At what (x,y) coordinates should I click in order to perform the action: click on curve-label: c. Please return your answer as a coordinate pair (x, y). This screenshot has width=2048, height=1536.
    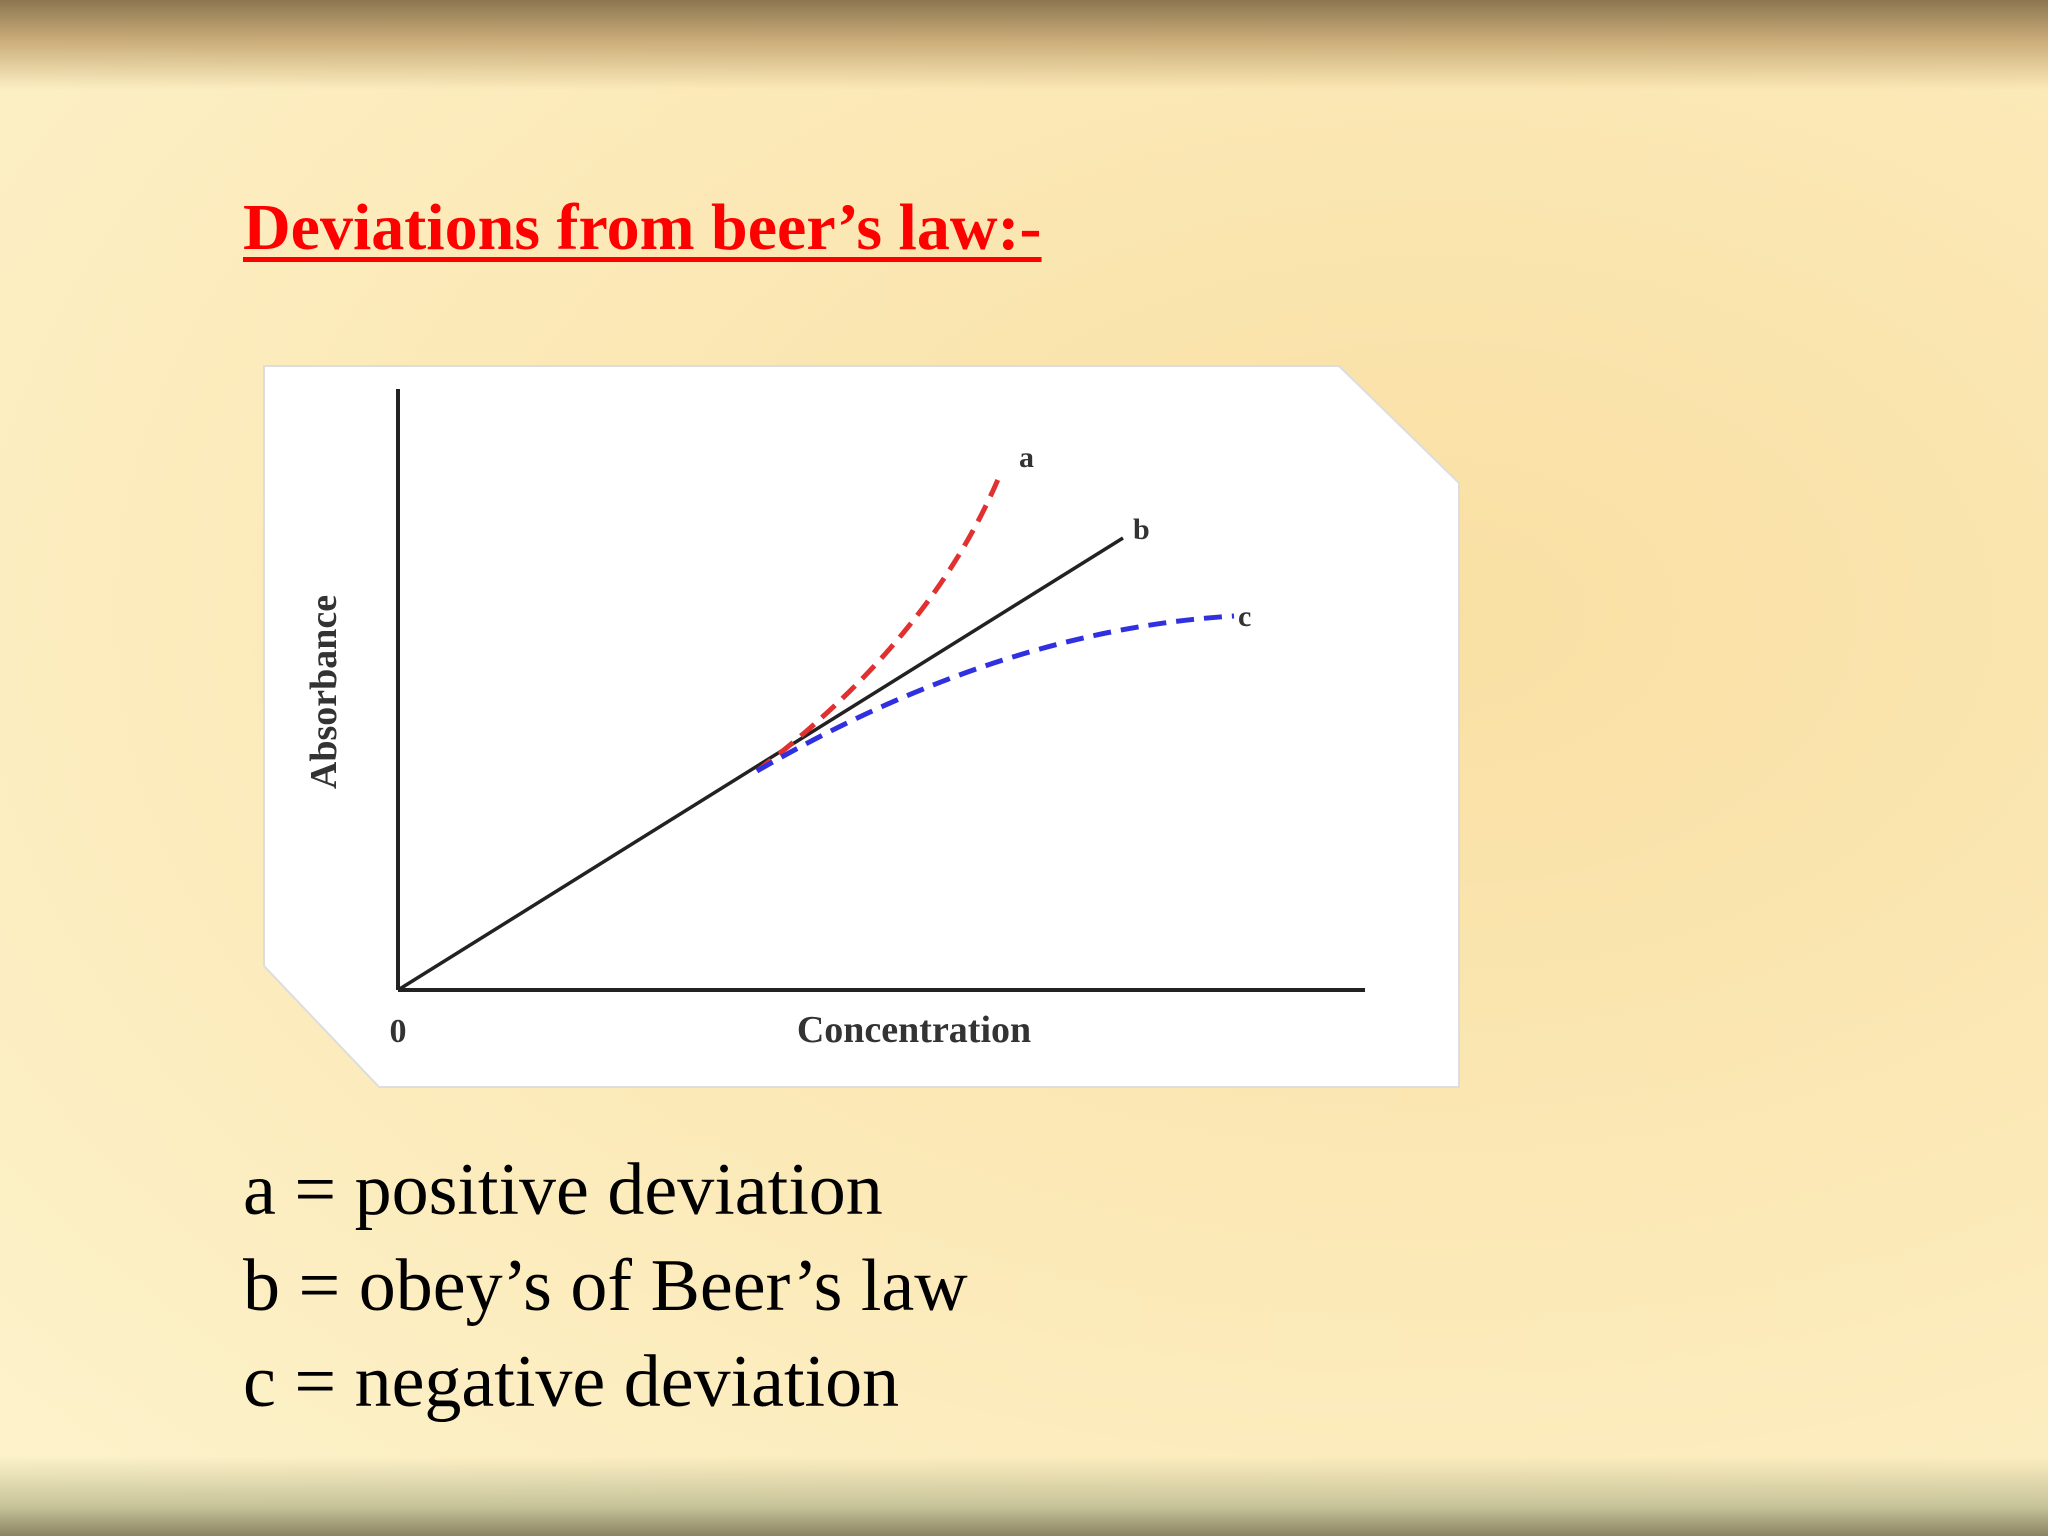
    Looking at the image, I should click on (1244, 616).